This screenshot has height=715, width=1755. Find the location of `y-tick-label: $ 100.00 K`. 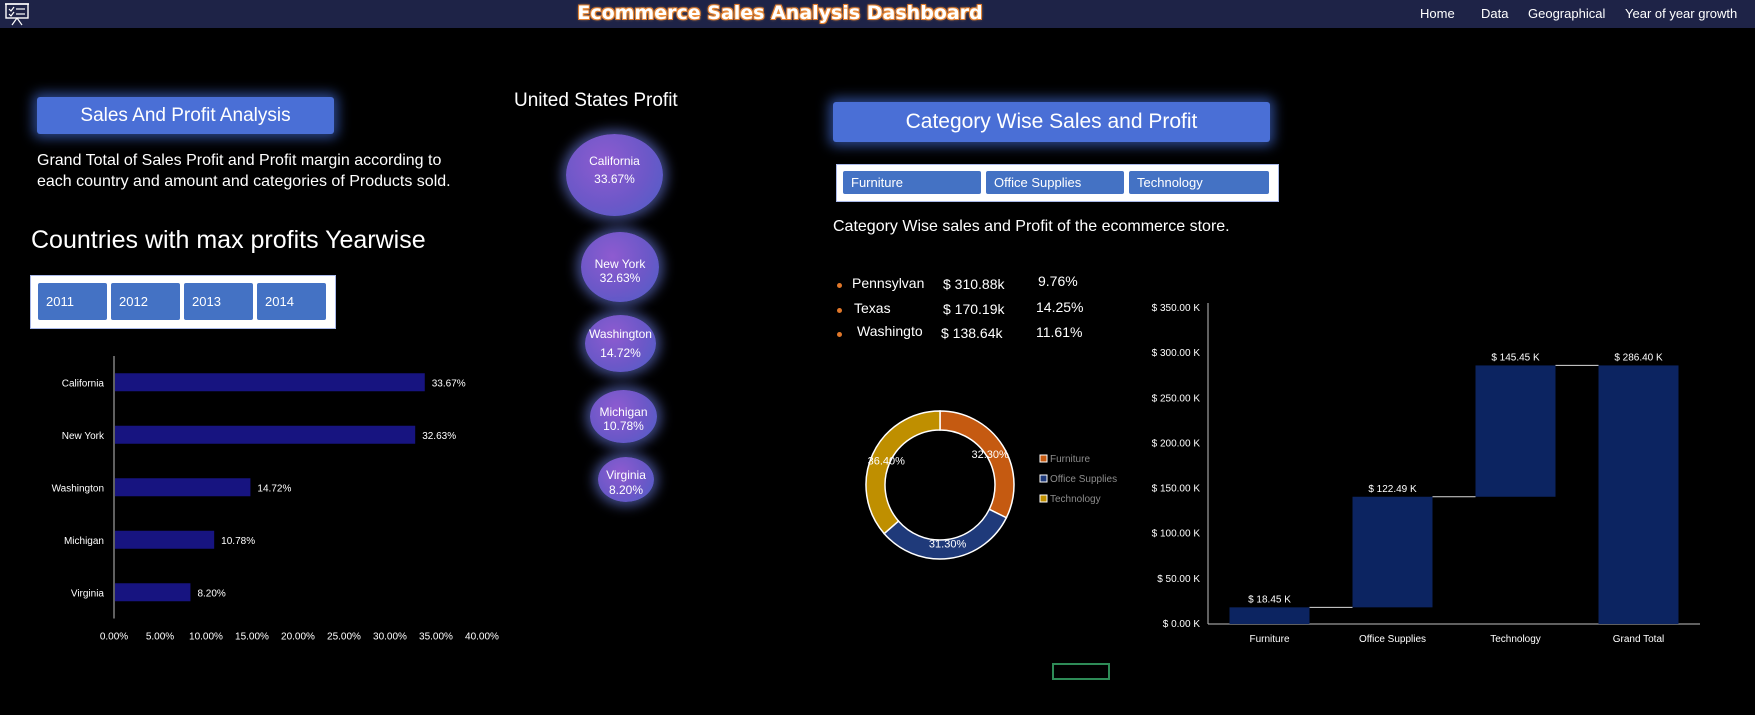

y-tick-label: $ 100.00 K is located at coordinates (1176, 534).